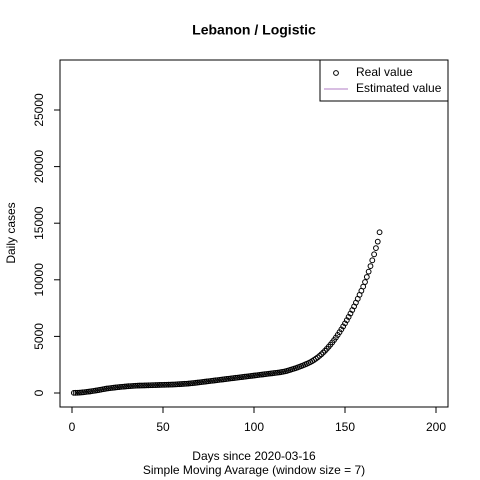 Image resolution: width=480 pixels, height=480 pixels. Describe the element at coordinates (254, 427) in the screenshot. I see `x-tick-label: 100` at that location.